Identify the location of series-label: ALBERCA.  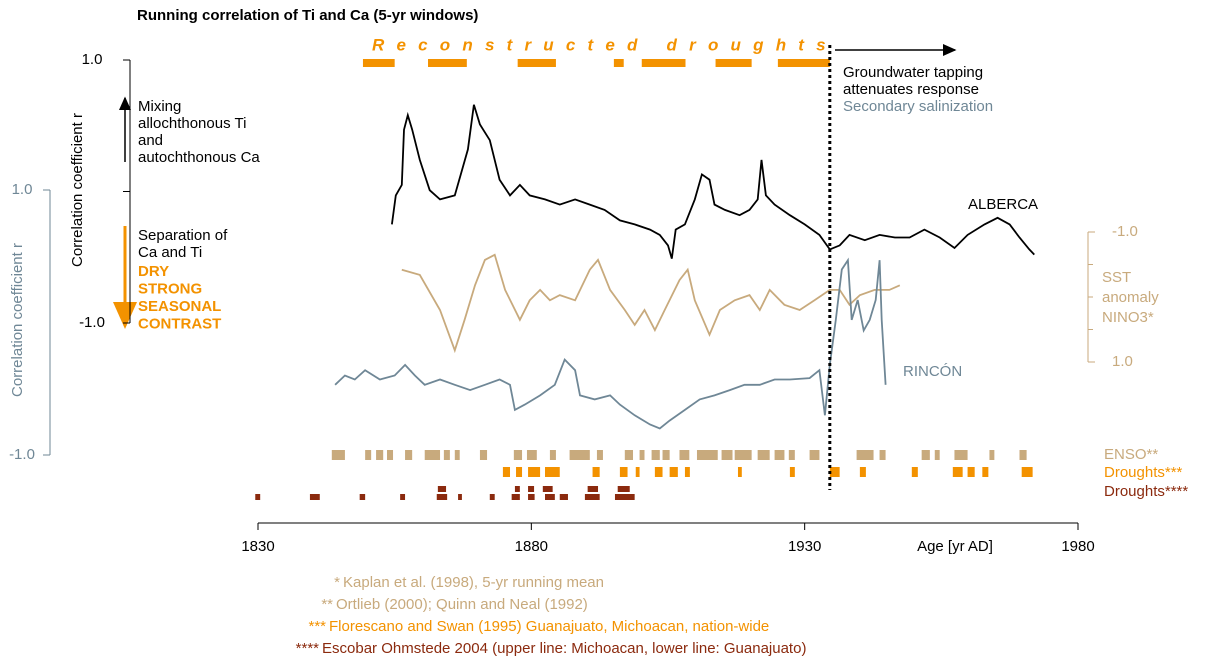
(1003, 204).